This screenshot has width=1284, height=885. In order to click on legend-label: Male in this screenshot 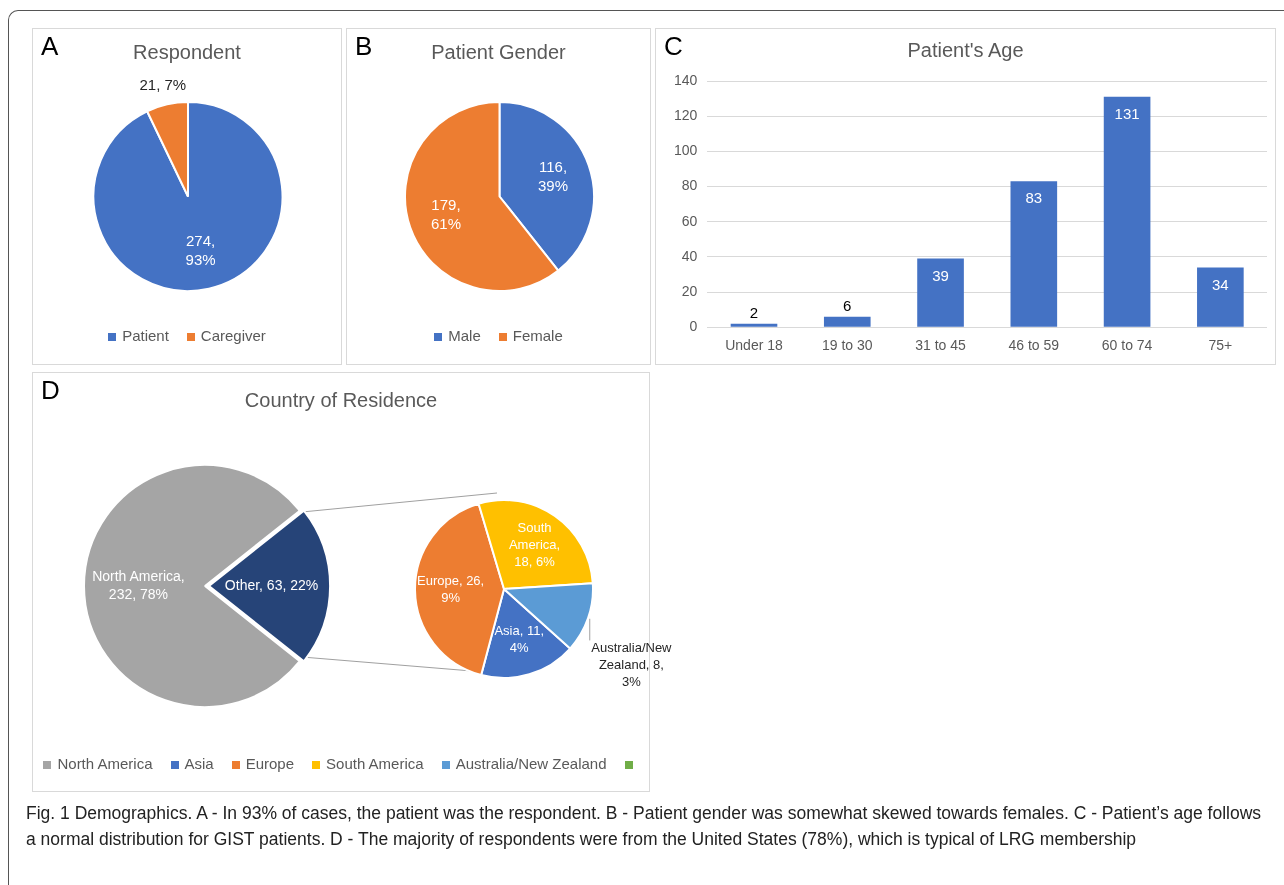, I will do `click(464, 335)`.